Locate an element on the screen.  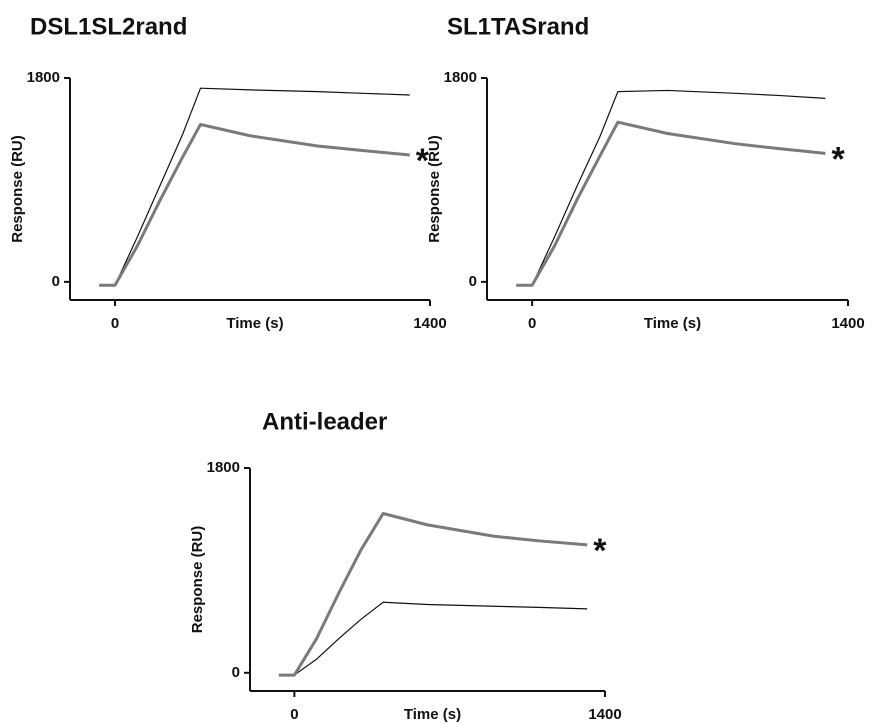
chart-title: Anti-leader is located at coordinates (324, 421).